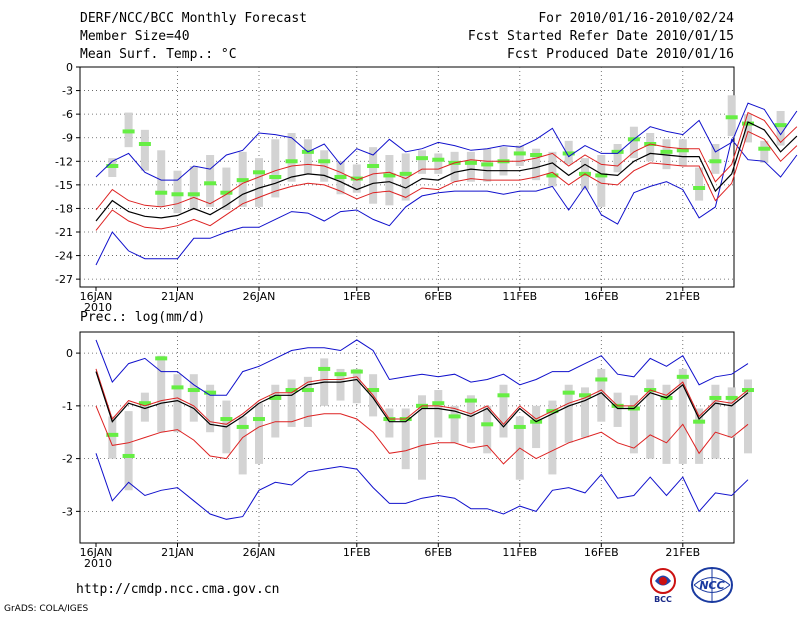 The image size is (800, 618). Describe the element at coordinates (98, 307) in the screenshot. I see `x-tick-label: 2010` at that location.